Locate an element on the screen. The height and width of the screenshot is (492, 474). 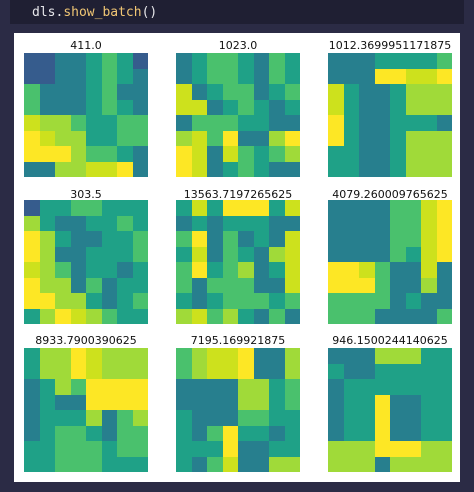
image-title: 8933.7900390625 is located at coordinates (86, 340).